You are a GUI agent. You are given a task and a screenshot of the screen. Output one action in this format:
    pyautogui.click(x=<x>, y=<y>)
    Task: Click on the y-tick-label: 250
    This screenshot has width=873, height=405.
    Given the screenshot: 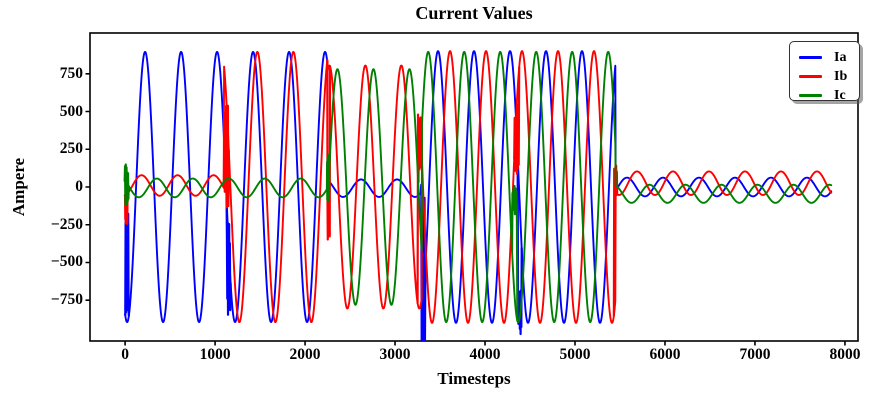 What is the action you would take?
    pyautogui.click(x=71, y=149)
    